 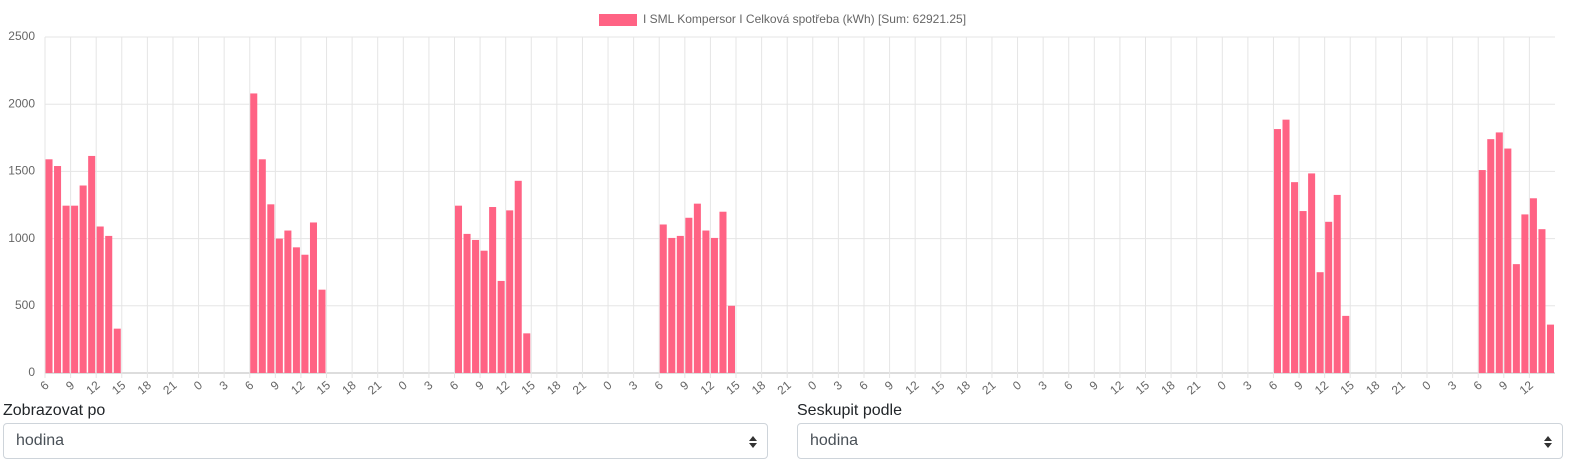 I want to click on y-tick-label: 0, so click(x=31, y=372).